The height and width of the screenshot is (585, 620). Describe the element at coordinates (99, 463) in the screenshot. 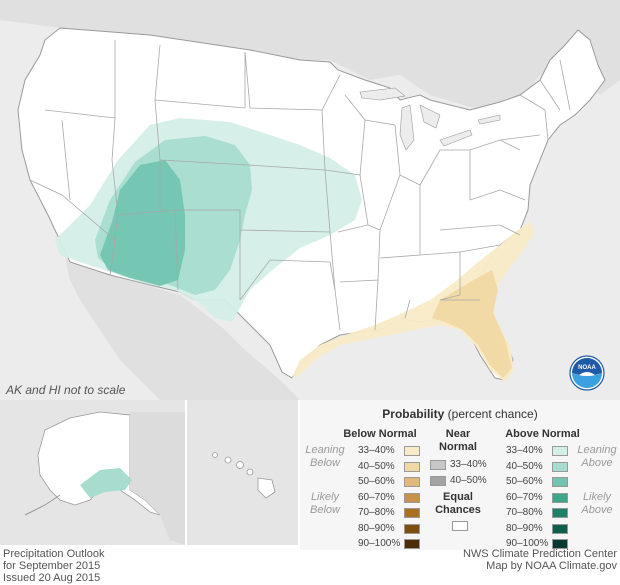

I see `alaska-land` at that location.